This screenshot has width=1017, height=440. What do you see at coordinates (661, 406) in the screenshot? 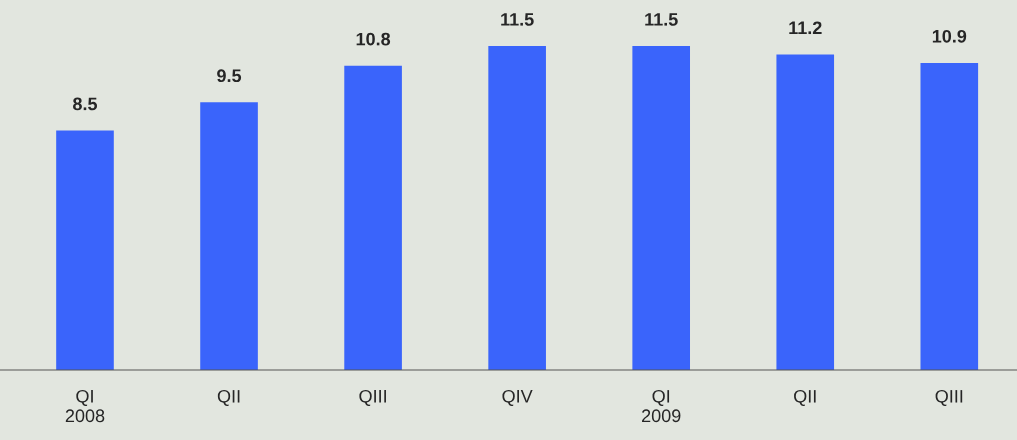
I see `x-tick-label: QI 2009` at bounding box center [661, 406].